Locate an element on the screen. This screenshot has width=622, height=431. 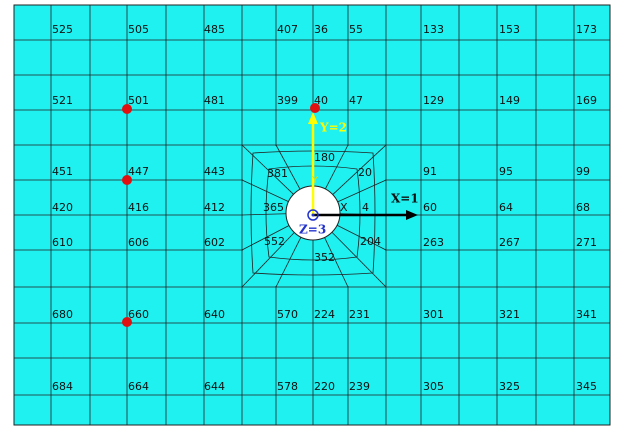
node-label: 47 is located at coordinates (356, 100).